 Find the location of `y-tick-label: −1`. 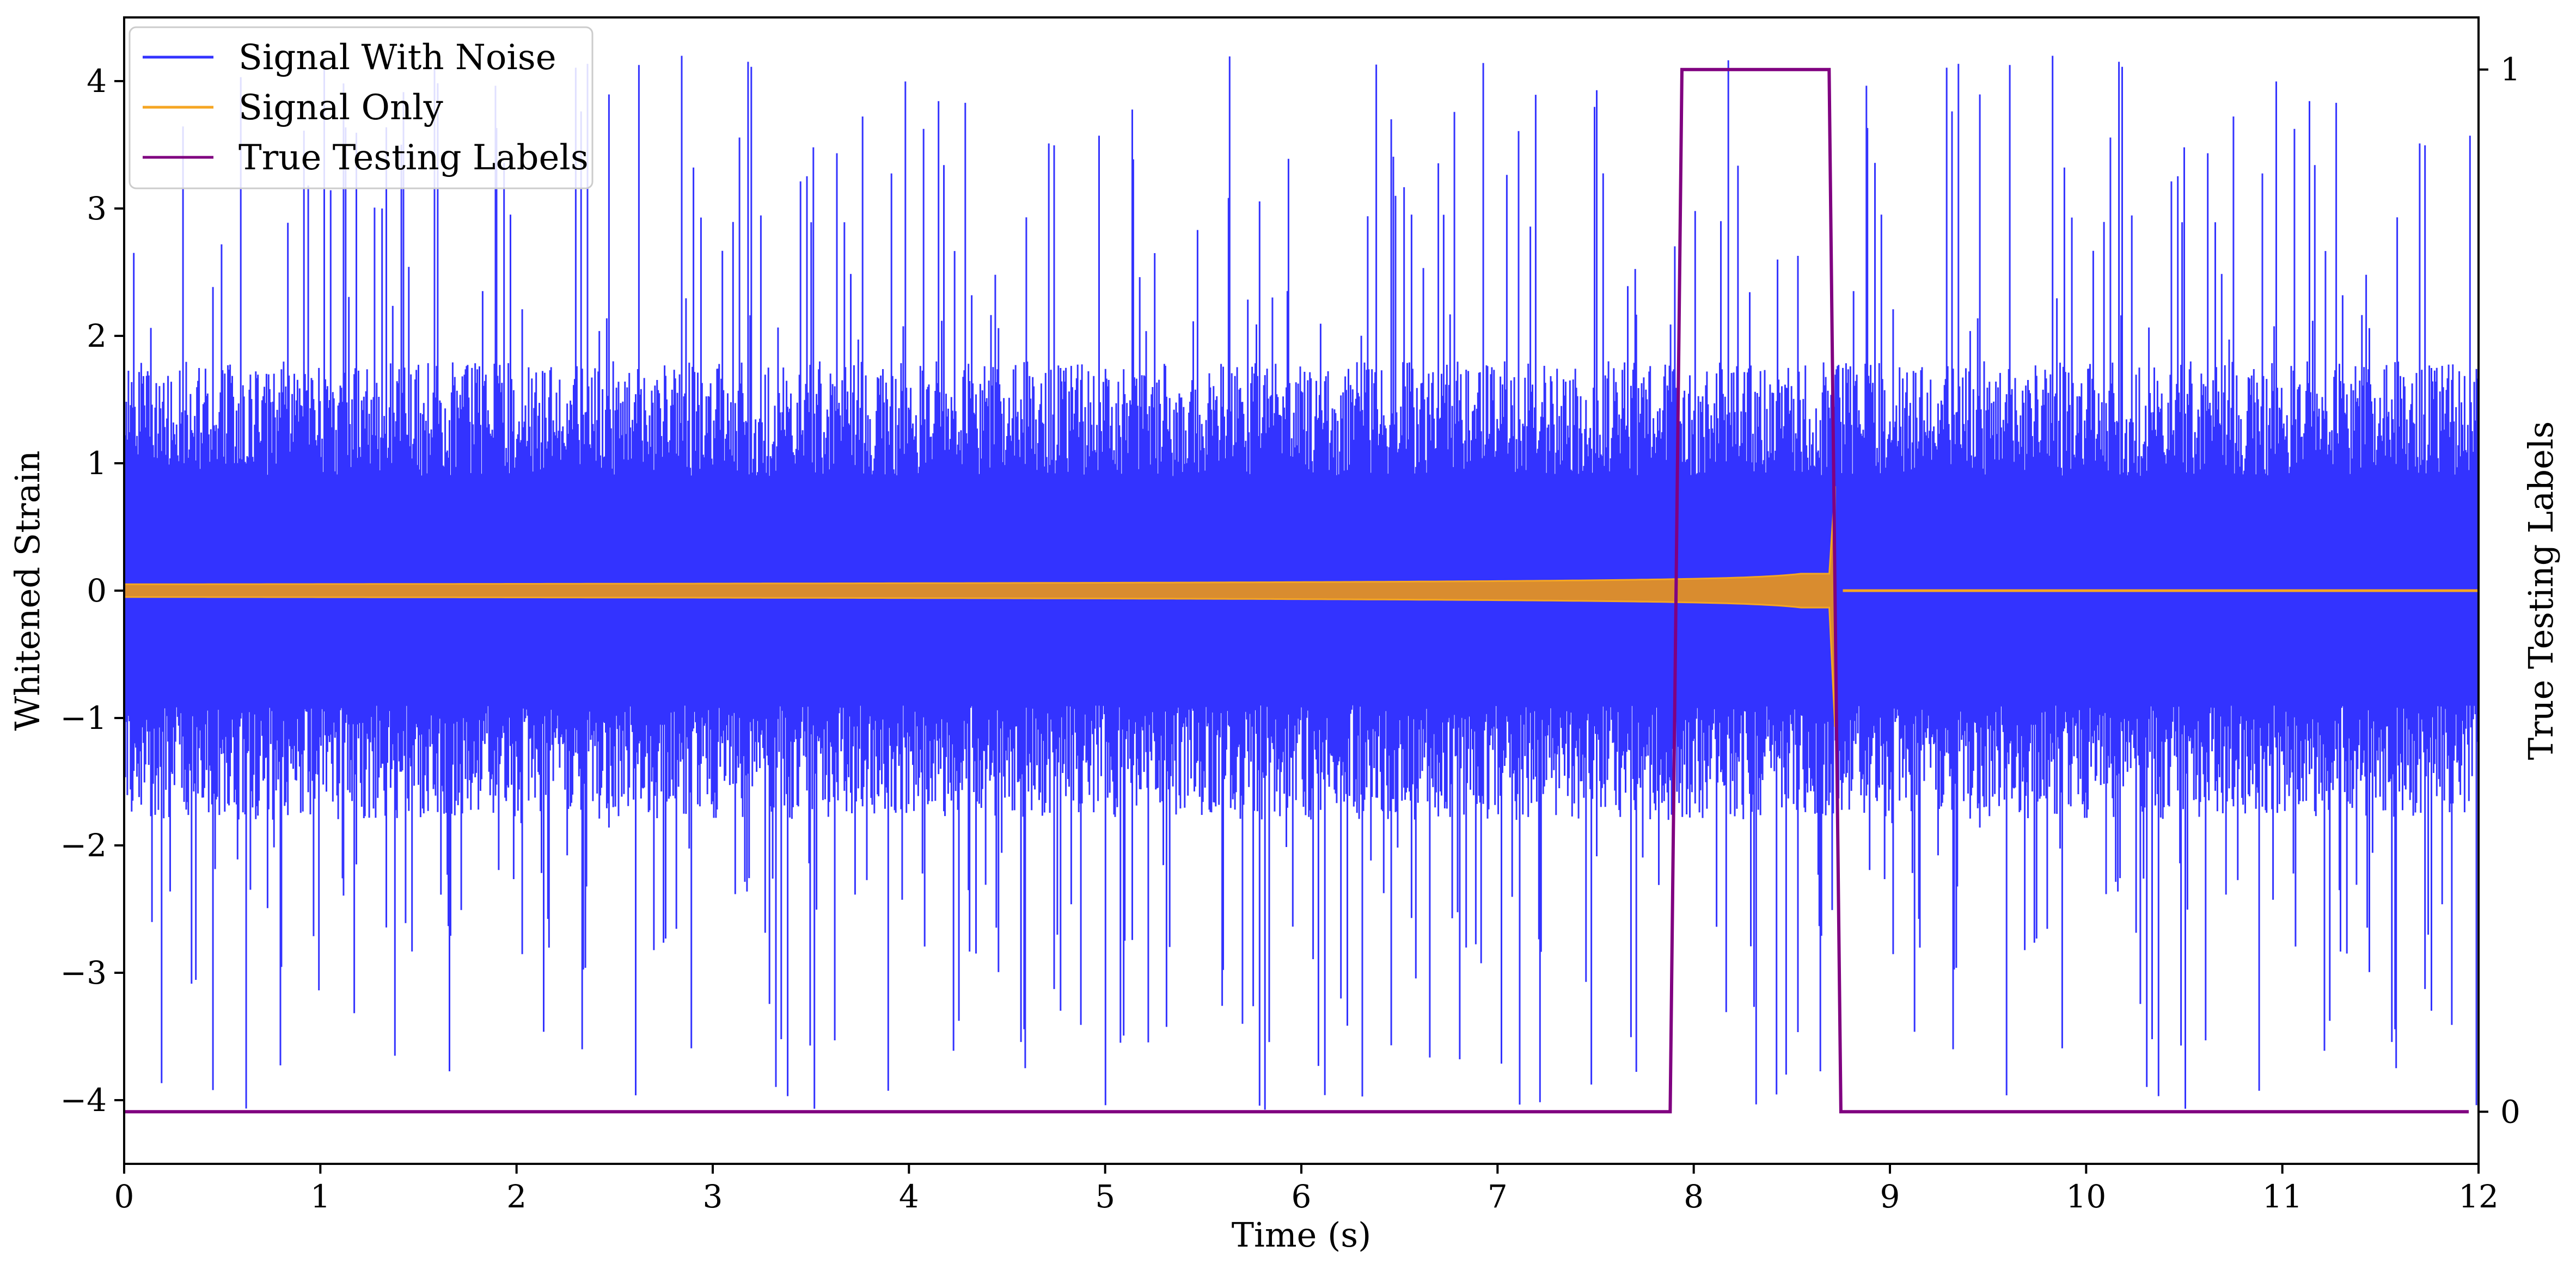

y-tick-label: −1 is located at coordinates (83, 718).